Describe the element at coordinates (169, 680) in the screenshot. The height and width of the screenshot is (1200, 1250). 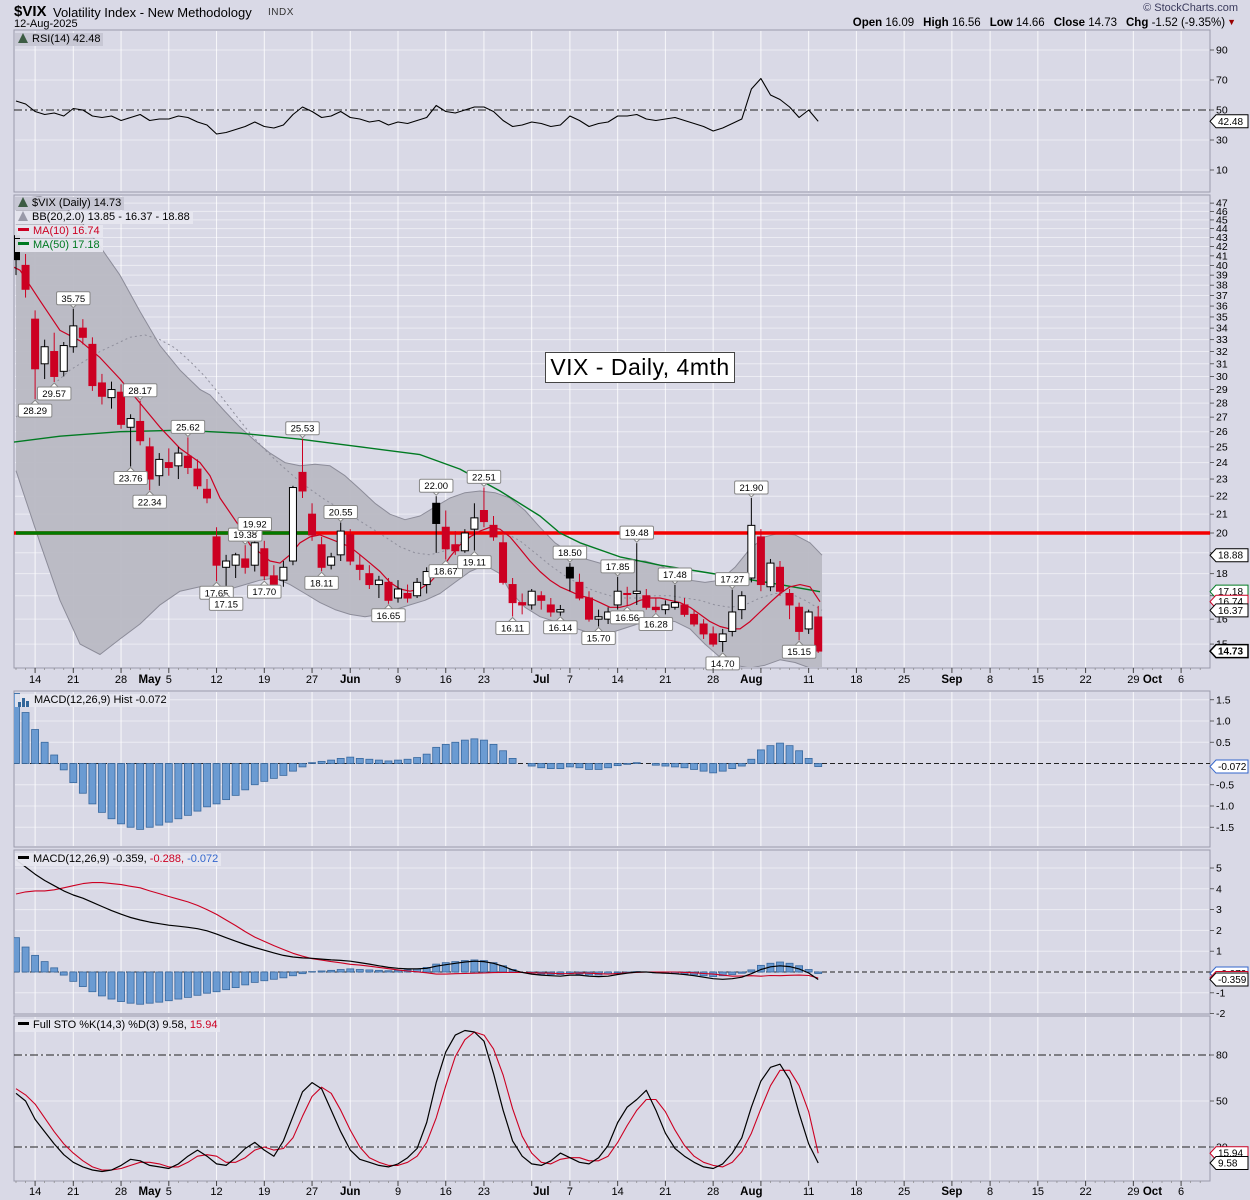
I see `x-axis-label: 5` at that location.